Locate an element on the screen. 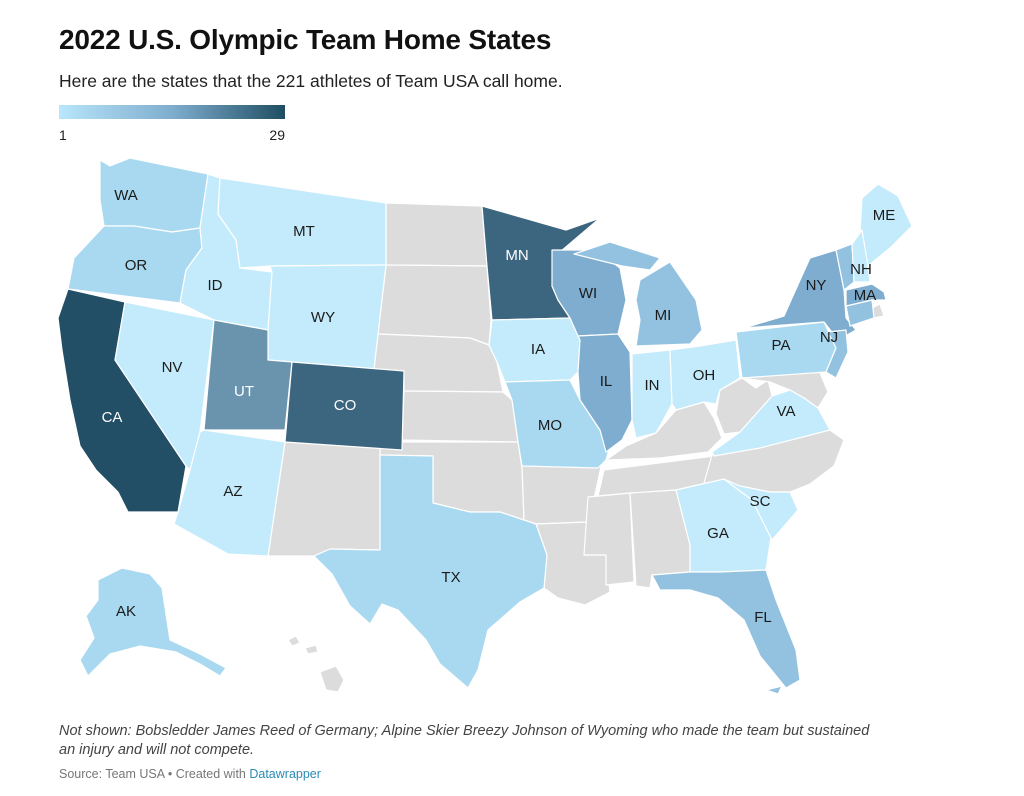  state-mo is located at coordinates (557, 424).